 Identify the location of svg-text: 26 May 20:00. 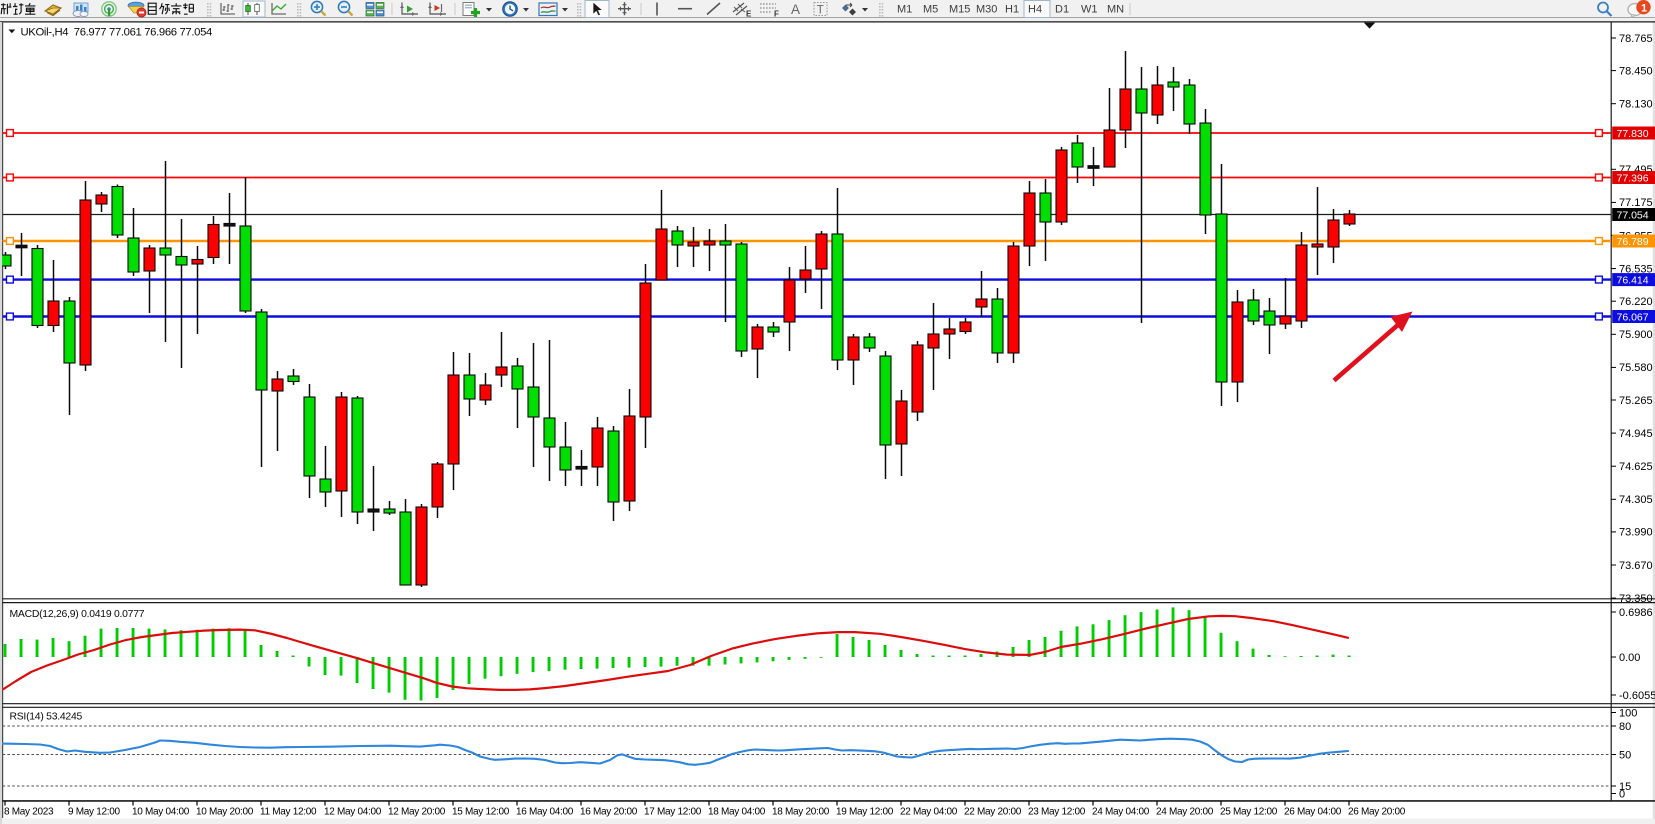
(1377, 812).